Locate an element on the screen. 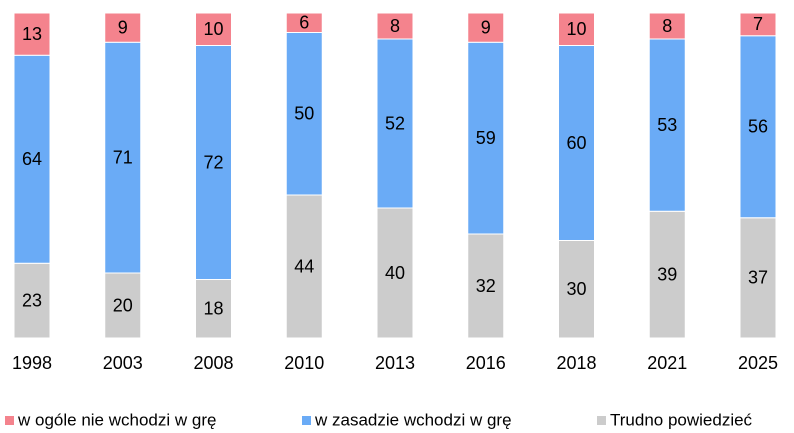 Image resolution: width=794 pixels, height=433 pixels. data-label: 44 is located at coordinates (304, 266).